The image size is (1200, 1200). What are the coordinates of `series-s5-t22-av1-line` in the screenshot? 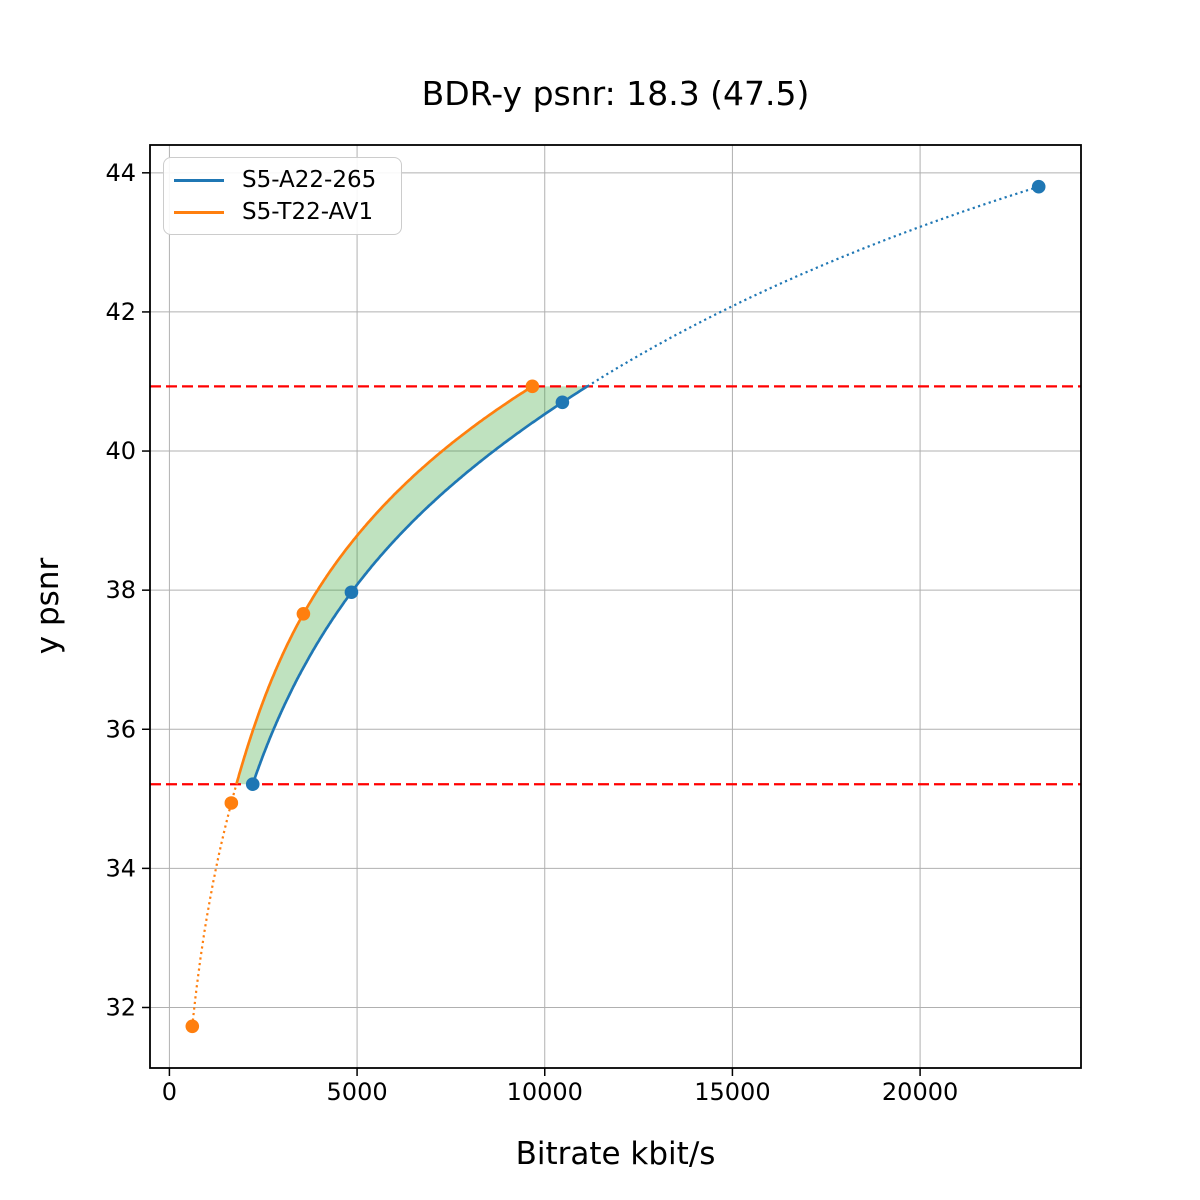 It's located at (384, 585).